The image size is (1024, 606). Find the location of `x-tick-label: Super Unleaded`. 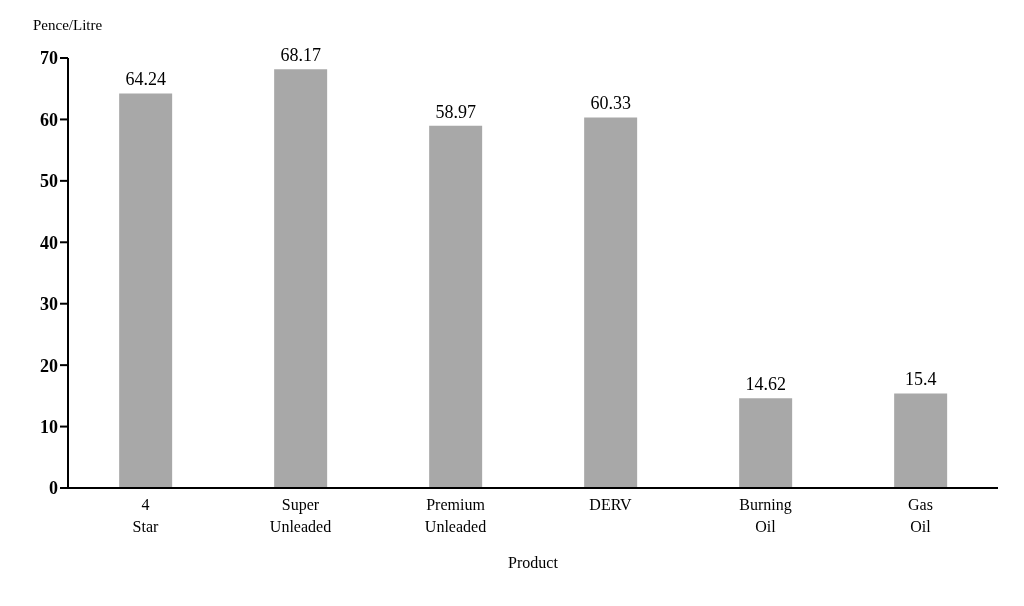

x-tick-label: Super Unleaded is located at coordinates (300, 515).